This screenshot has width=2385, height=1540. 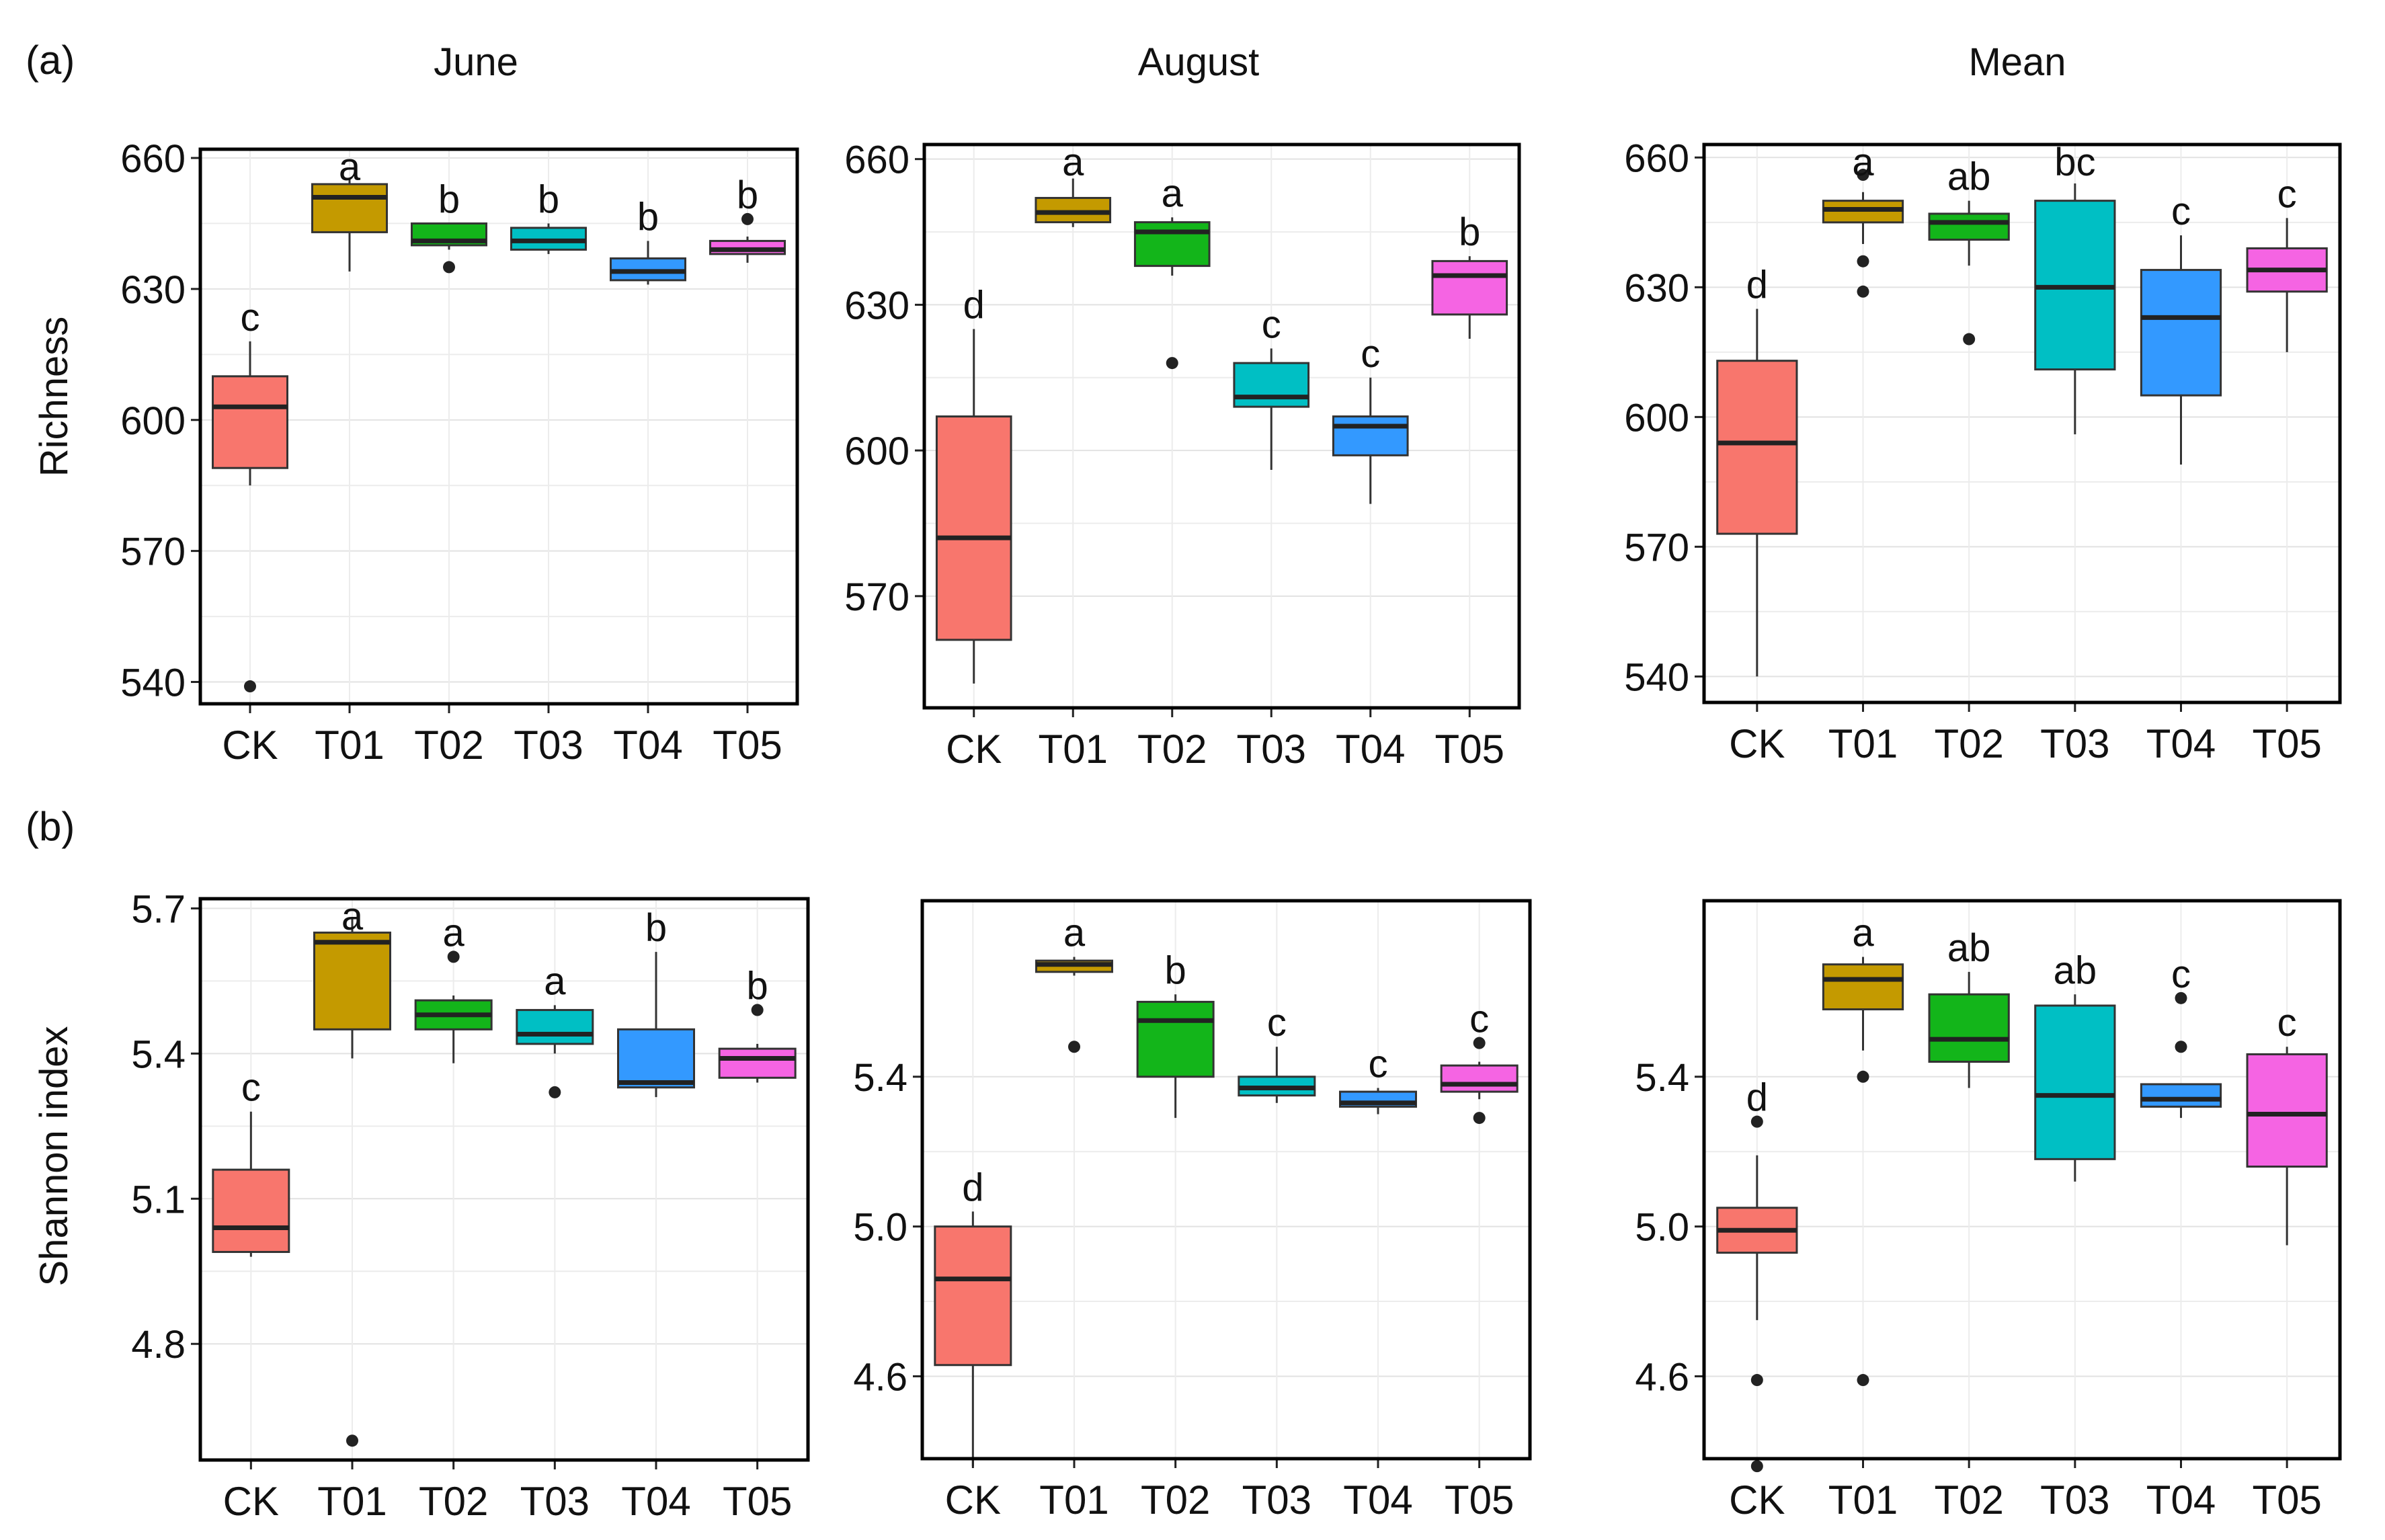 What do you see at coordinates (1277, 1023) in the screenshot?
I see `significance-letter-T03: c` at bounding box center [1277, 1023].